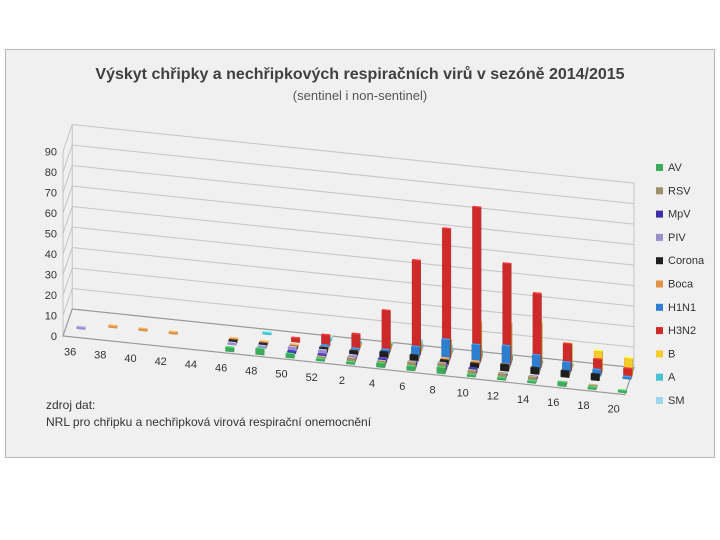  I want to click on x-tick-label: 50, so click(281, 375).